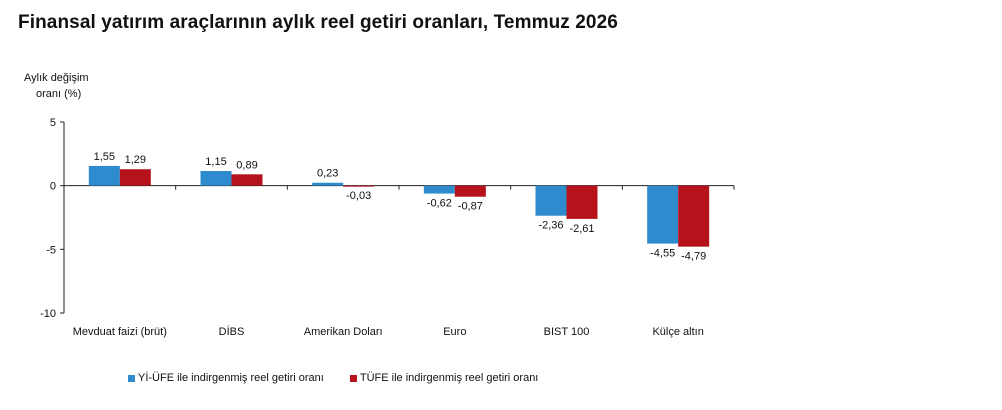  Describe the element at coordinates (231, 378) in the screenshot. I see `legend-label-yiufe: Yİ-ÜFE ile indirgenmiş reel getiri oranı` at that location.